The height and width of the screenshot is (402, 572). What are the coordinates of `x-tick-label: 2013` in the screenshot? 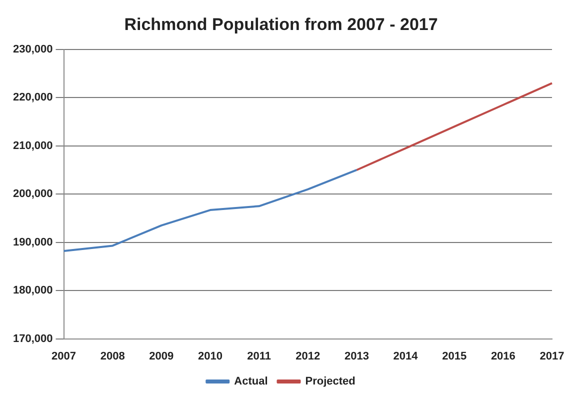 It's located at (356, 356).